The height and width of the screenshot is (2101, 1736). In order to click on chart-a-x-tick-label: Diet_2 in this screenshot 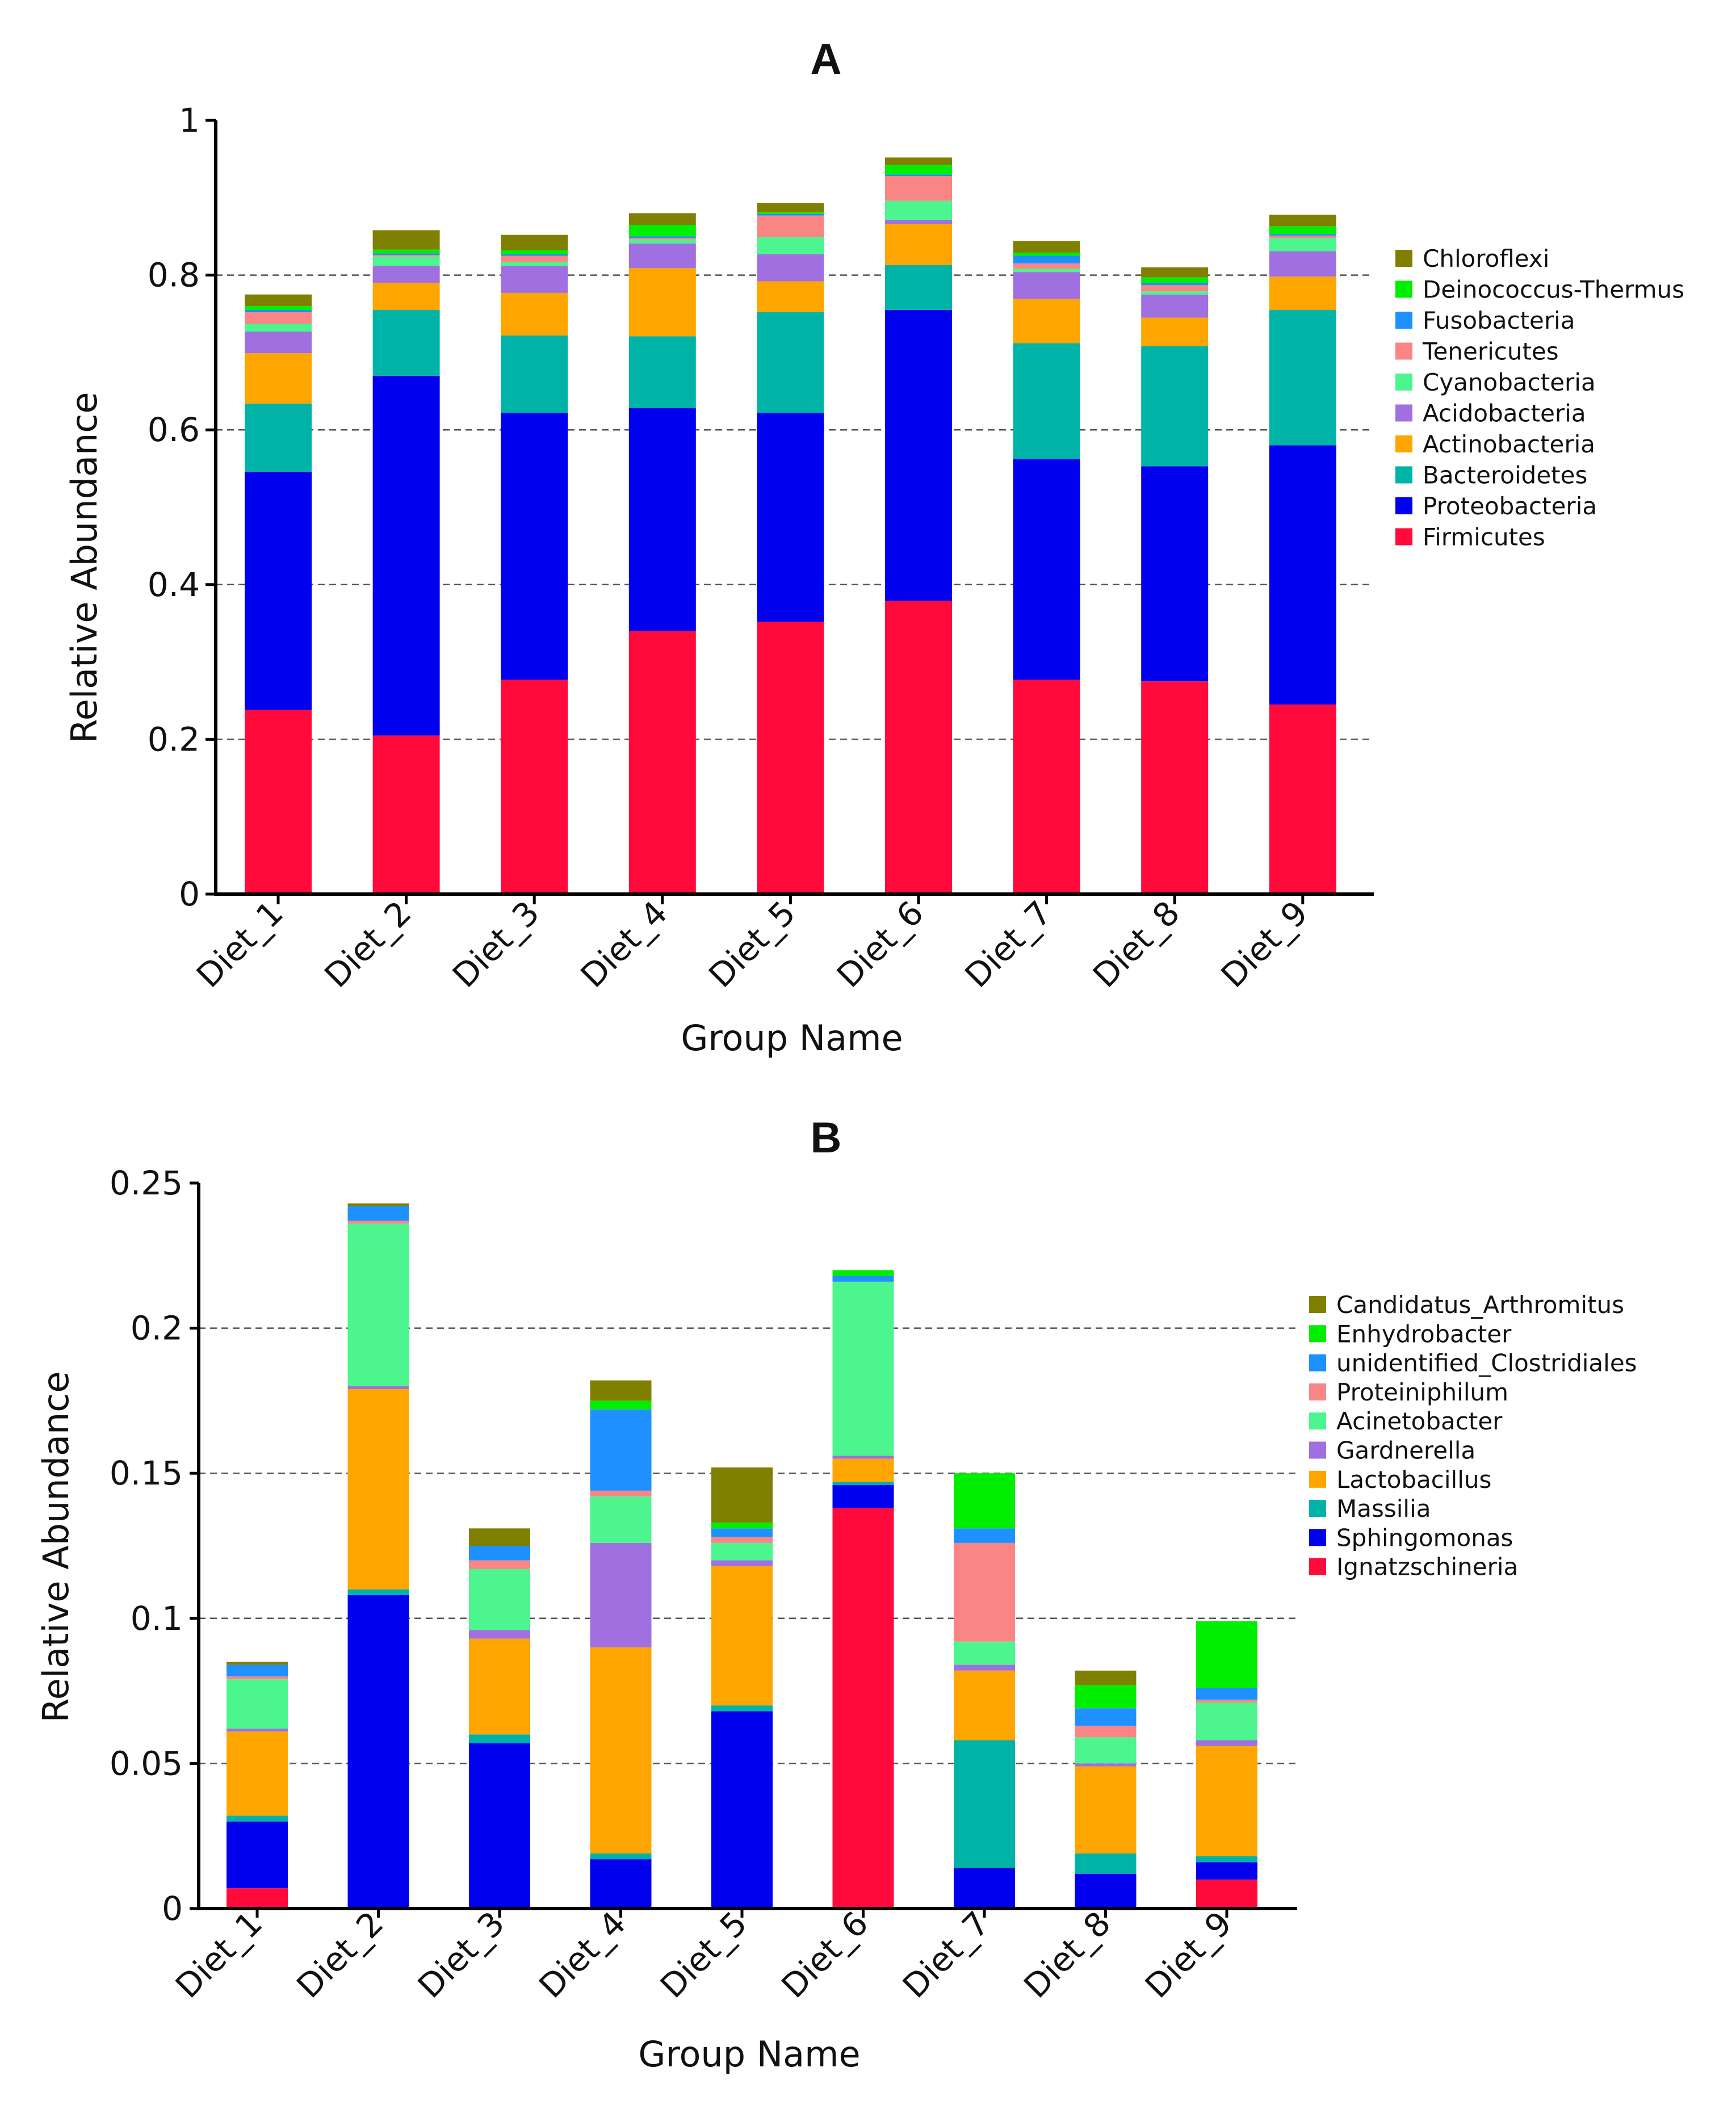, I will do `click(368, 945)`.